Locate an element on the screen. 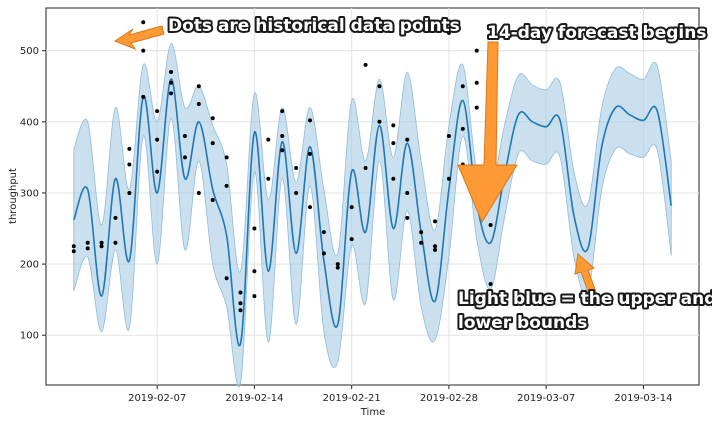 The height and width of the screenshot is (424, 712). x-tick-label: 2019-02-07 is located at coordinates (157, 398).